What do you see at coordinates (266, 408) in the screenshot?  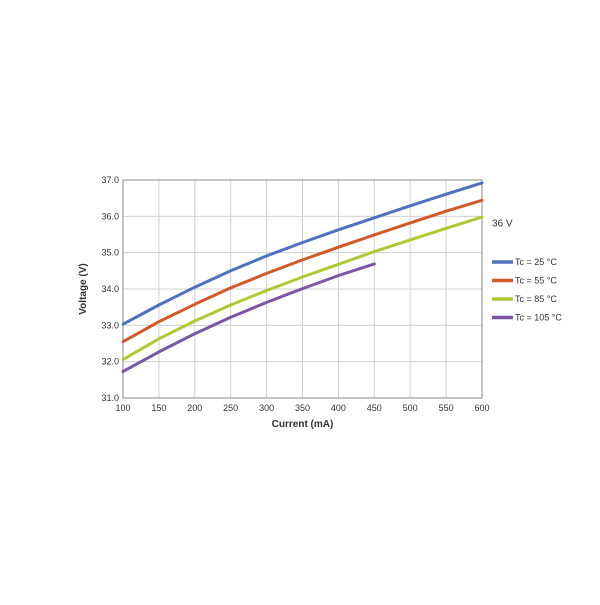 I see `x-tick-label: 300` at bounding box center [266, 408].